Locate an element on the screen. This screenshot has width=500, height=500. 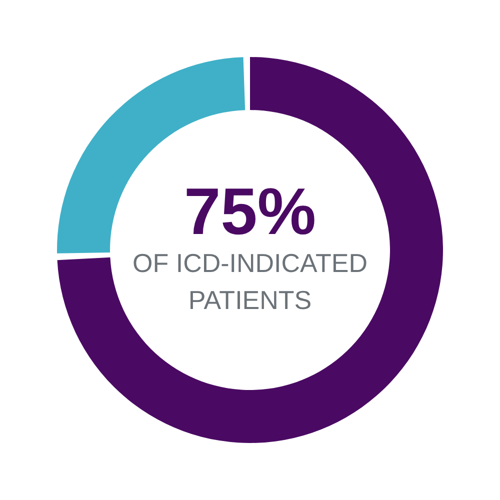
text: OF ICD-INDICATED PATIENTS is located at coordinates (250, 282).